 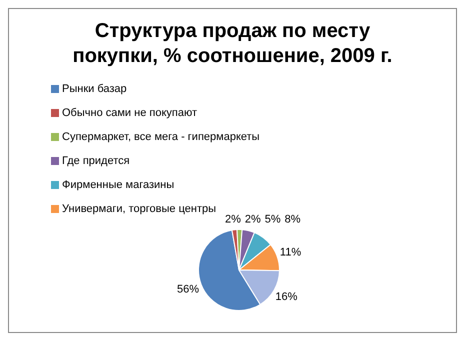 What do you see at coordinates (130, 113) in the screenshot?
I see `legend-label: Обычно сами не покупают` at bounding box center [130, 113].